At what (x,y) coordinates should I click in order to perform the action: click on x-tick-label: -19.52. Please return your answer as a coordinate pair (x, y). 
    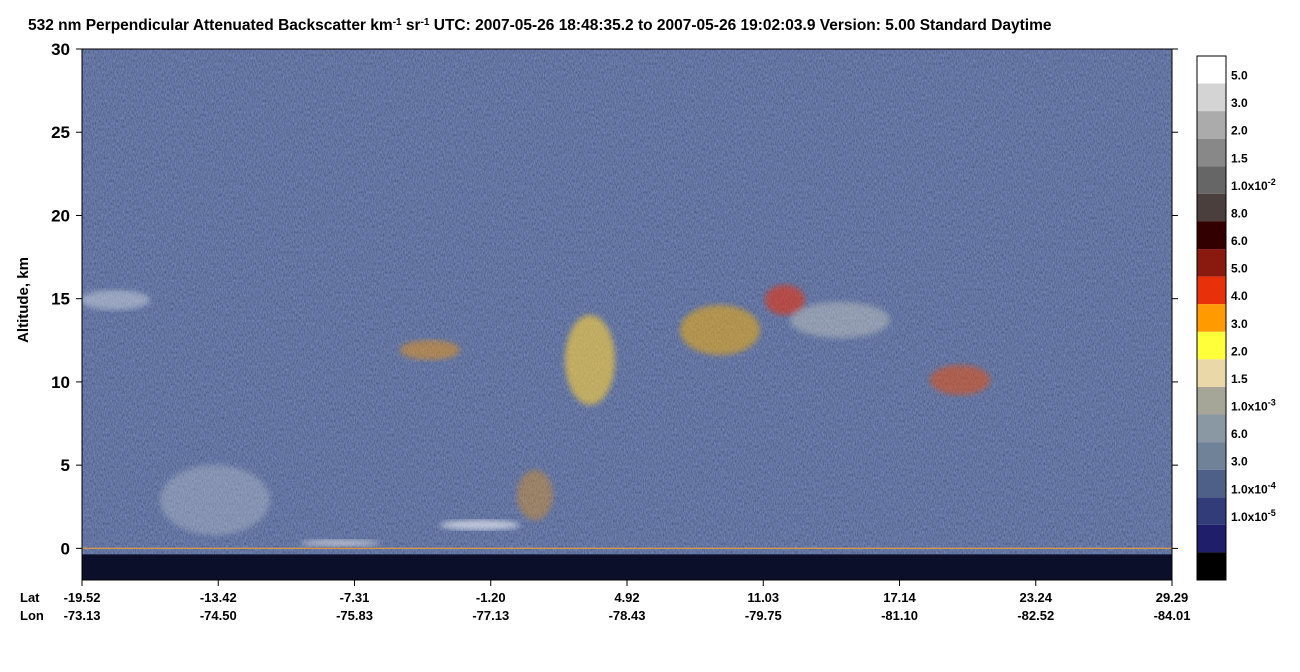
    Looking at the image, I should click on (82, 597).